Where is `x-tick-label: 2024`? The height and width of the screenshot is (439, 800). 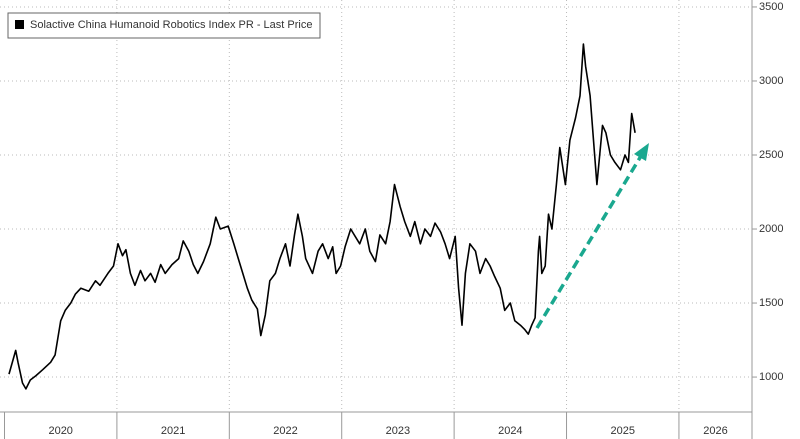
x-tick-label: 2024 is located at coordinates (510, 431).